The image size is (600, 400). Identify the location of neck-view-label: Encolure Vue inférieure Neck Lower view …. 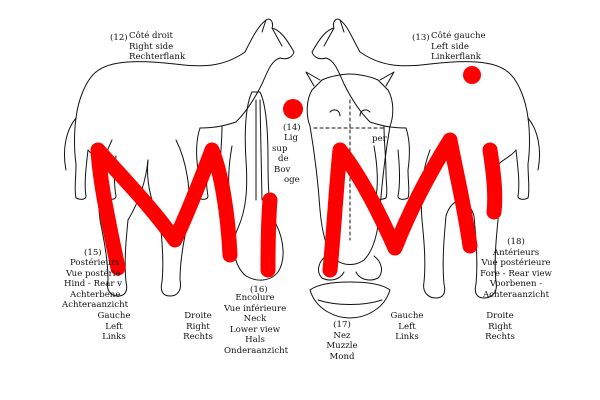
(256, 324).